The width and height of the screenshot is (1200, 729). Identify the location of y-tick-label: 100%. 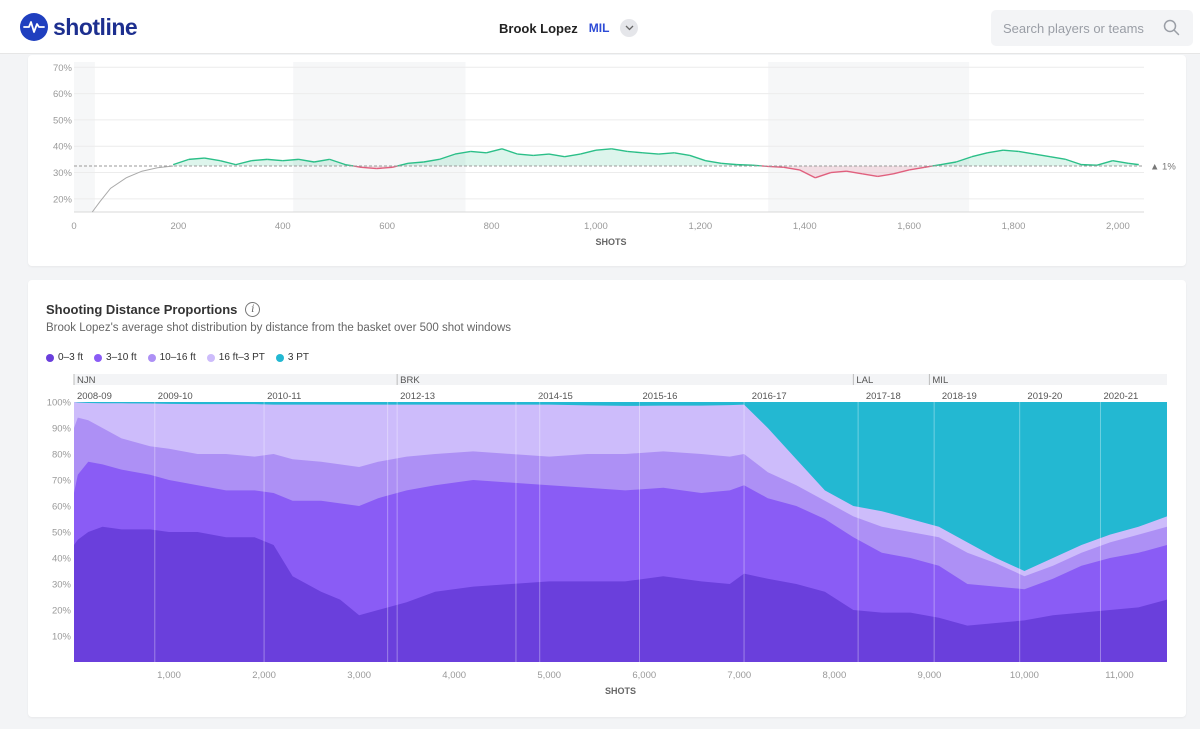
(59, 403).